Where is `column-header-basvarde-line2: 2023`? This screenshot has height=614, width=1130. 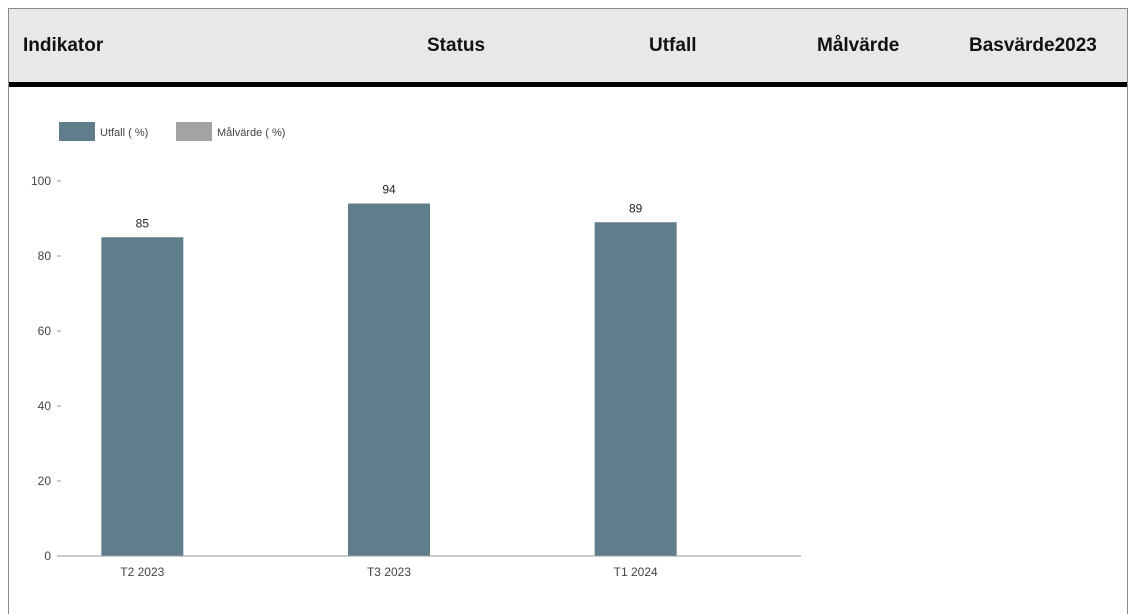
column-header-basvarde-line2: 2023 is located at coordinates (1075, 45).